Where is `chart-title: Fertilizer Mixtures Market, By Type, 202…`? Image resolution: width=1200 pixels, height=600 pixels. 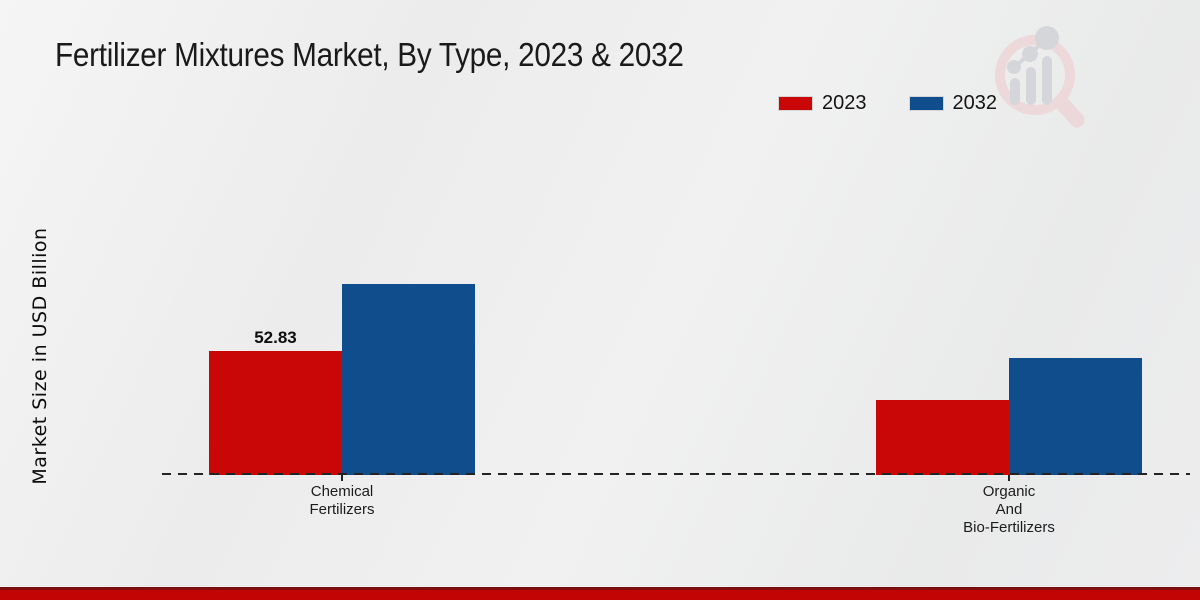 chart-title: Fertilizer Mixtures Market, By Type, 202… is located at coordinates (369, 54).